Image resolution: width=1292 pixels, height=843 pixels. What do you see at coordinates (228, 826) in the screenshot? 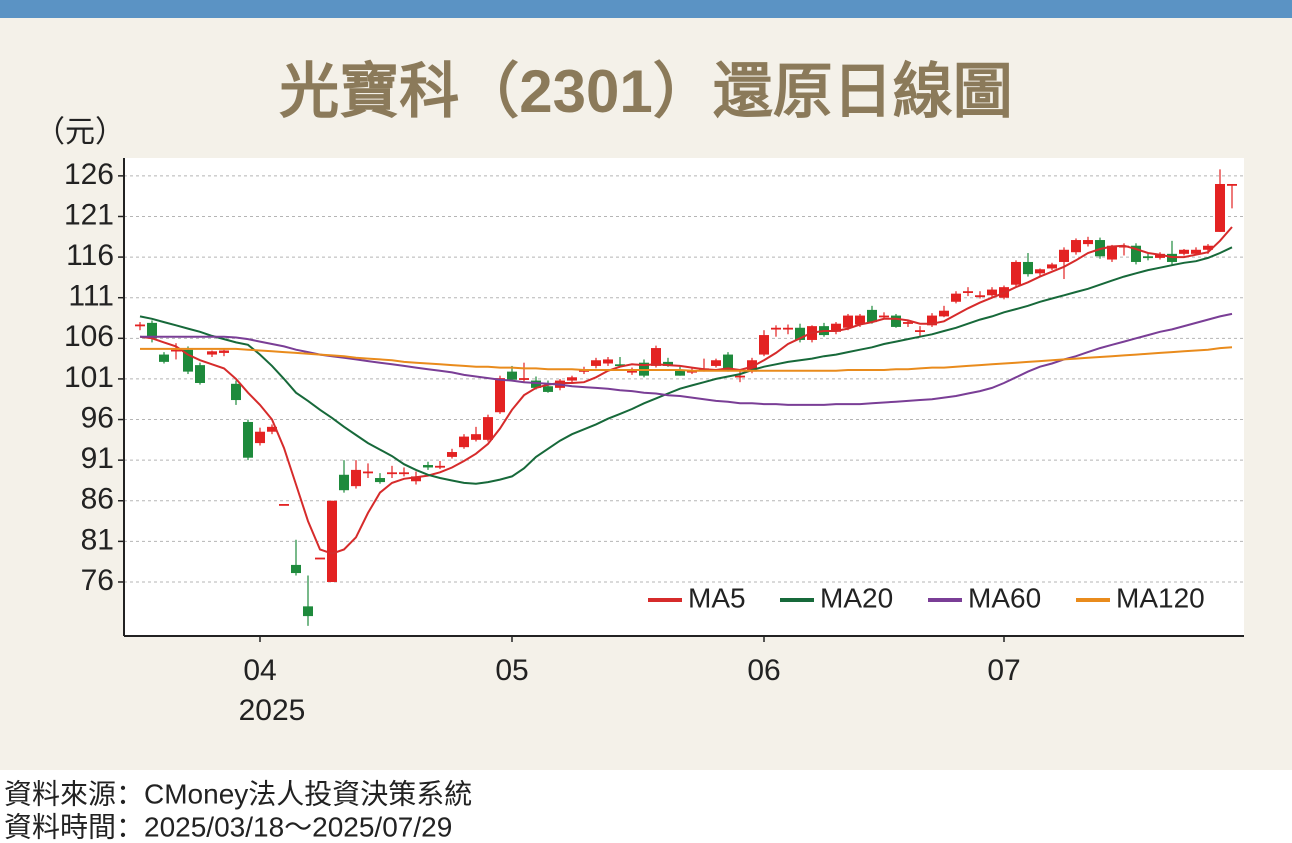
I see `period-note: 資料時間：2025/03/18～2025/07/29` at bounding box center [228, 826].